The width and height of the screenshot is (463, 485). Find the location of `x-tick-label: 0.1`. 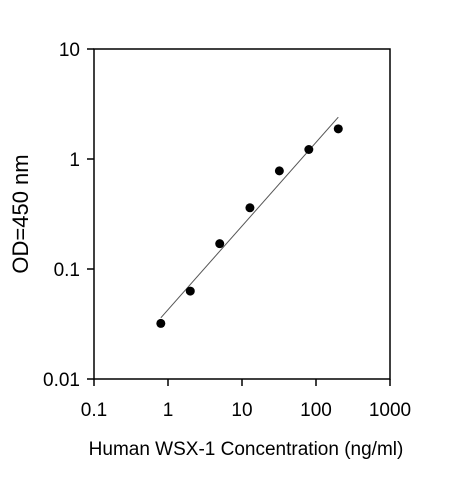

x-tick-label: 0.1 is located at coordinates (94, 410).